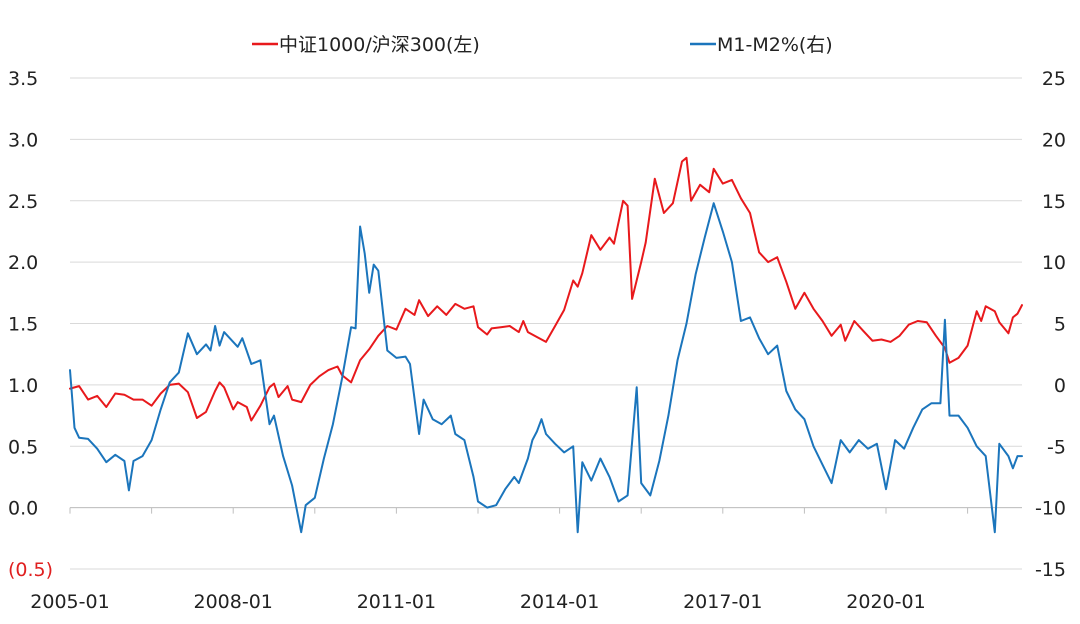 The image size is (1080, 624). I want to click on legend: 中证1000/沪深300(左) M1-M2%(右), so click(542, 45).